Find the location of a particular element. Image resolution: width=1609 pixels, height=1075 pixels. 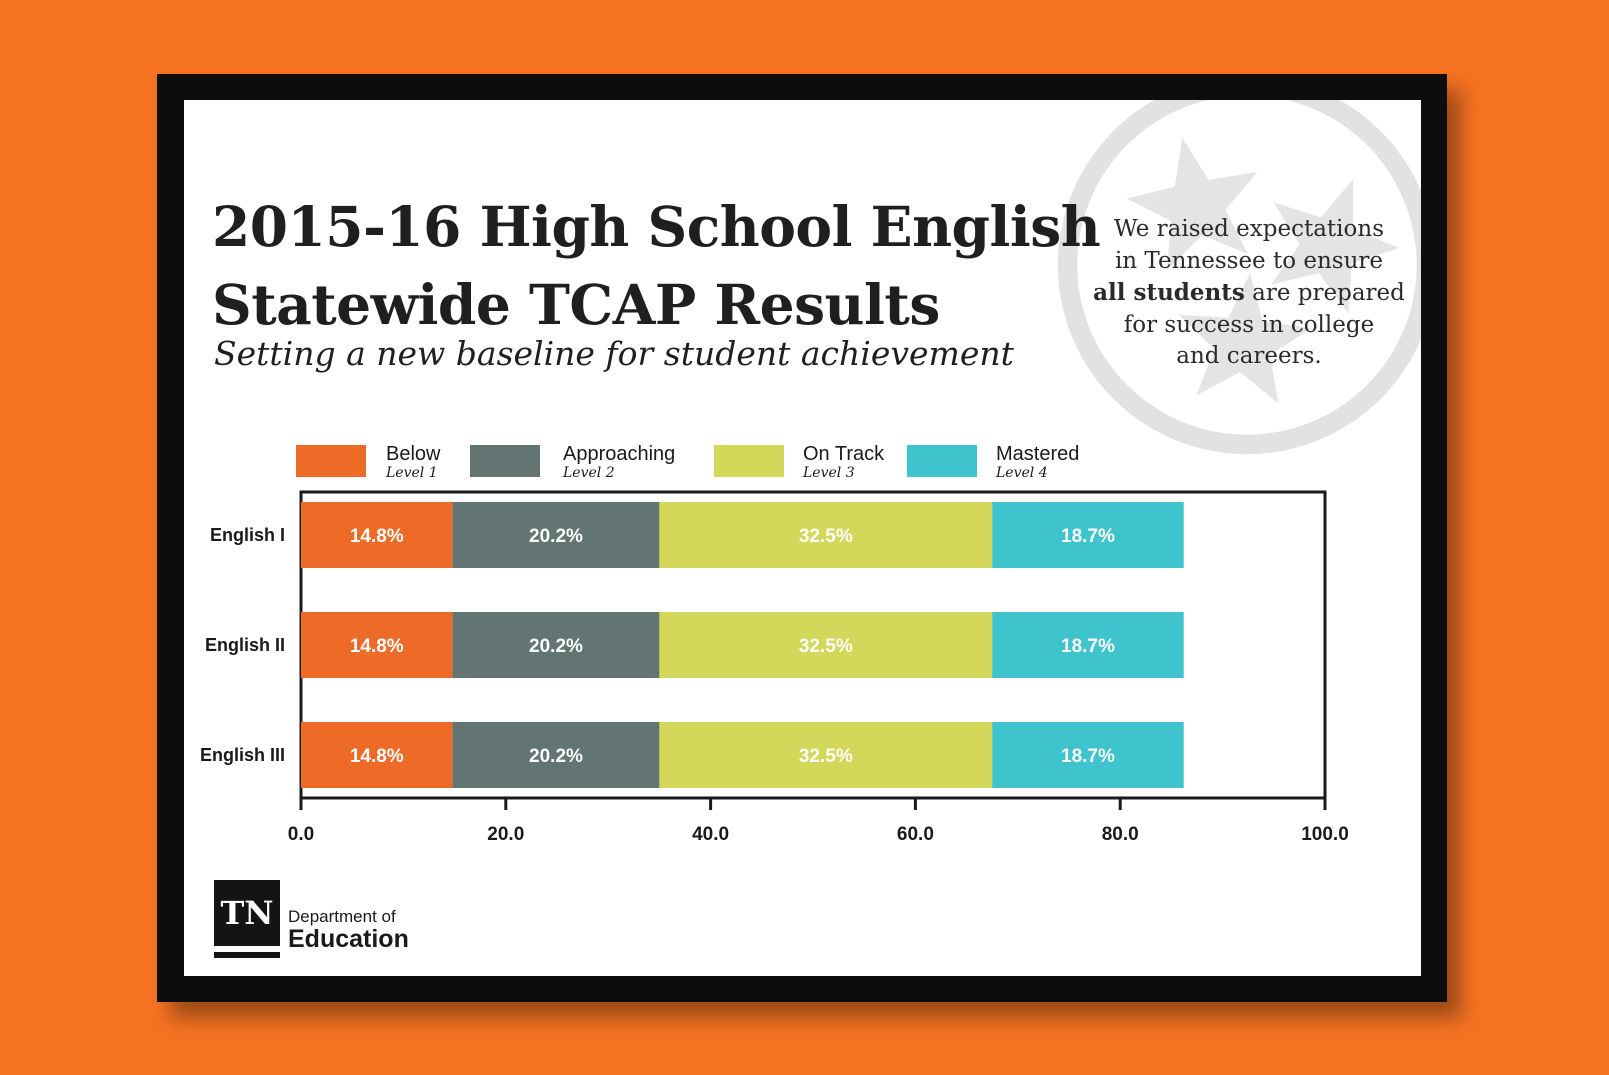

legend-sublabel-below: Level 1 is located at coordinates (411, 473).